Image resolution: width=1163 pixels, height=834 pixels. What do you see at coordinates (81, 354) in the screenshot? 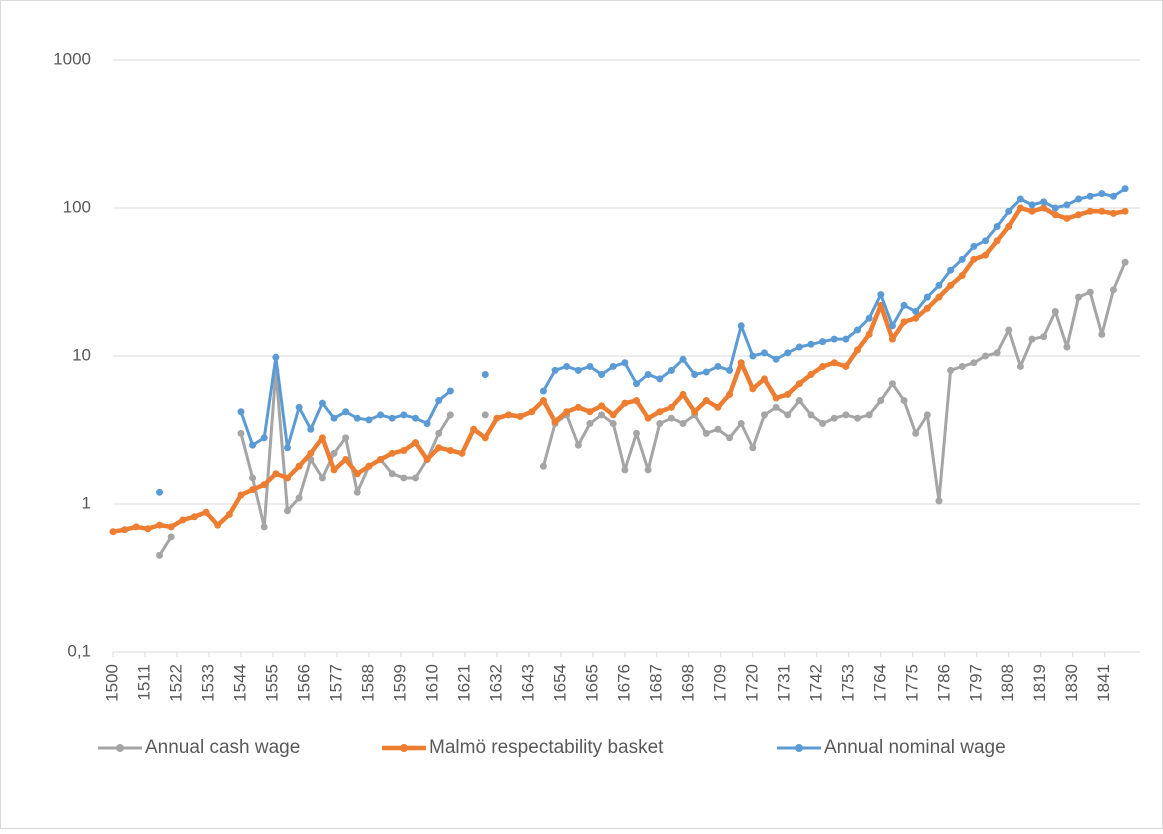
I see `y-tick-label: 10` at bounding box center [81, 354].